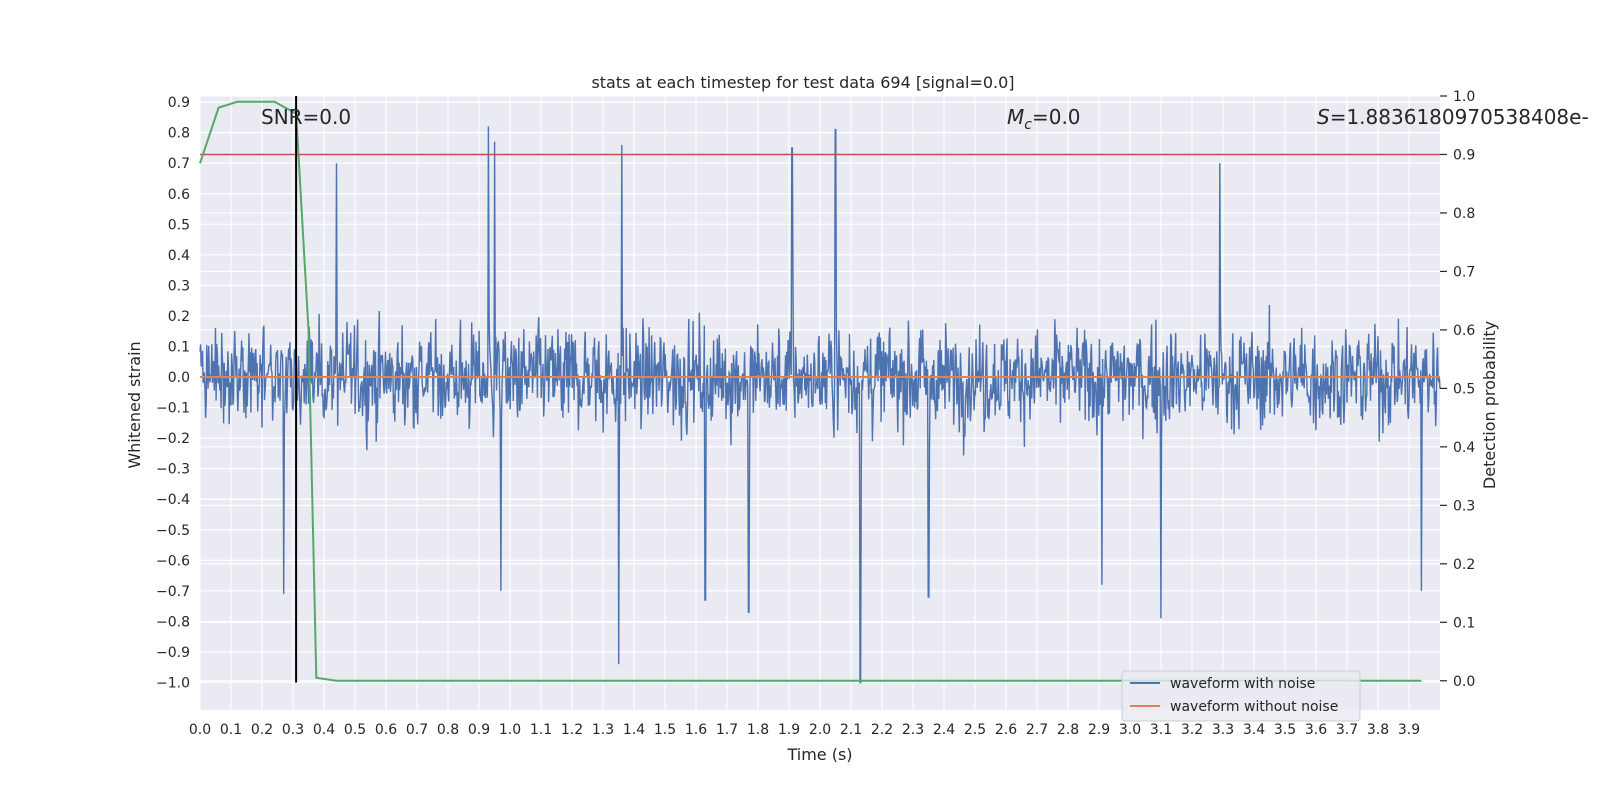  What do you see at coordinates (1242, 684) in the screenshot?
I see `legend-label-waveform-with-noise: waveform with noise` at bounding box center [1242, 684].